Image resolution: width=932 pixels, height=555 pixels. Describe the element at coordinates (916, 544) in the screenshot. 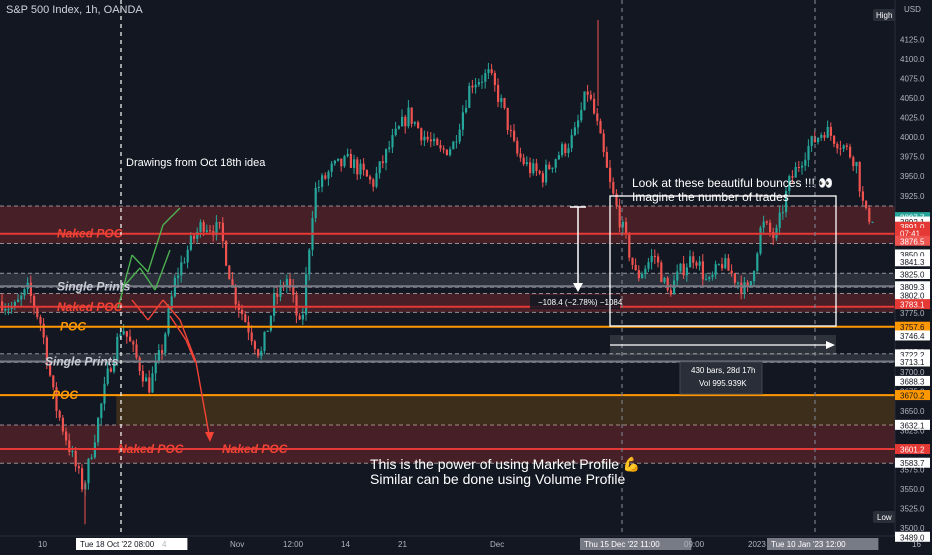

I see `time-tick-12: 16` at that location.